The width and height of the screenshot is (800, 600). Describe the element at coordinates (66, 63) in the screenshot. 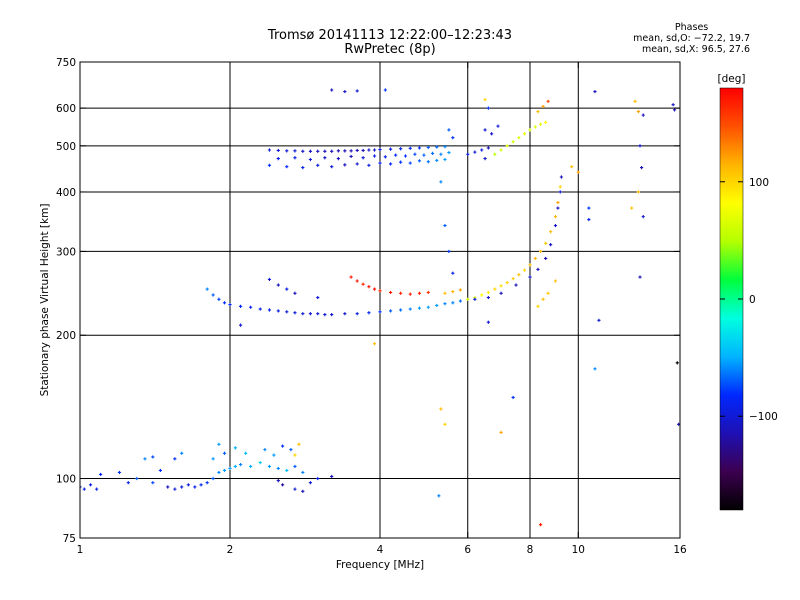

I see `y-tick-label: 750` at that location.